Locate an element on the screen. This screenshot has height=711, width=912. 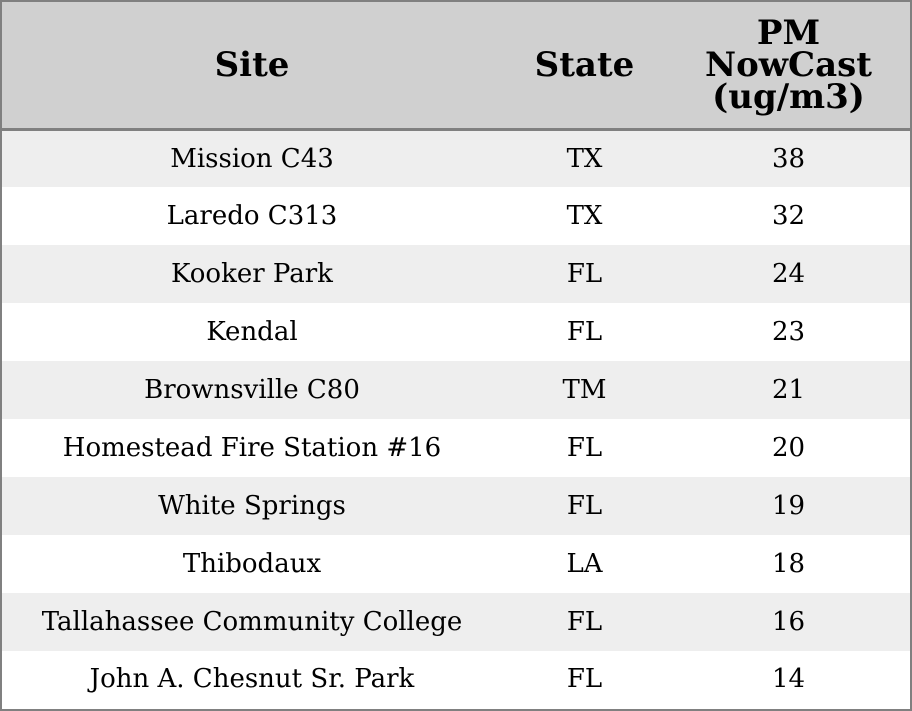
header-state: State is located at coordinates (584, 66).